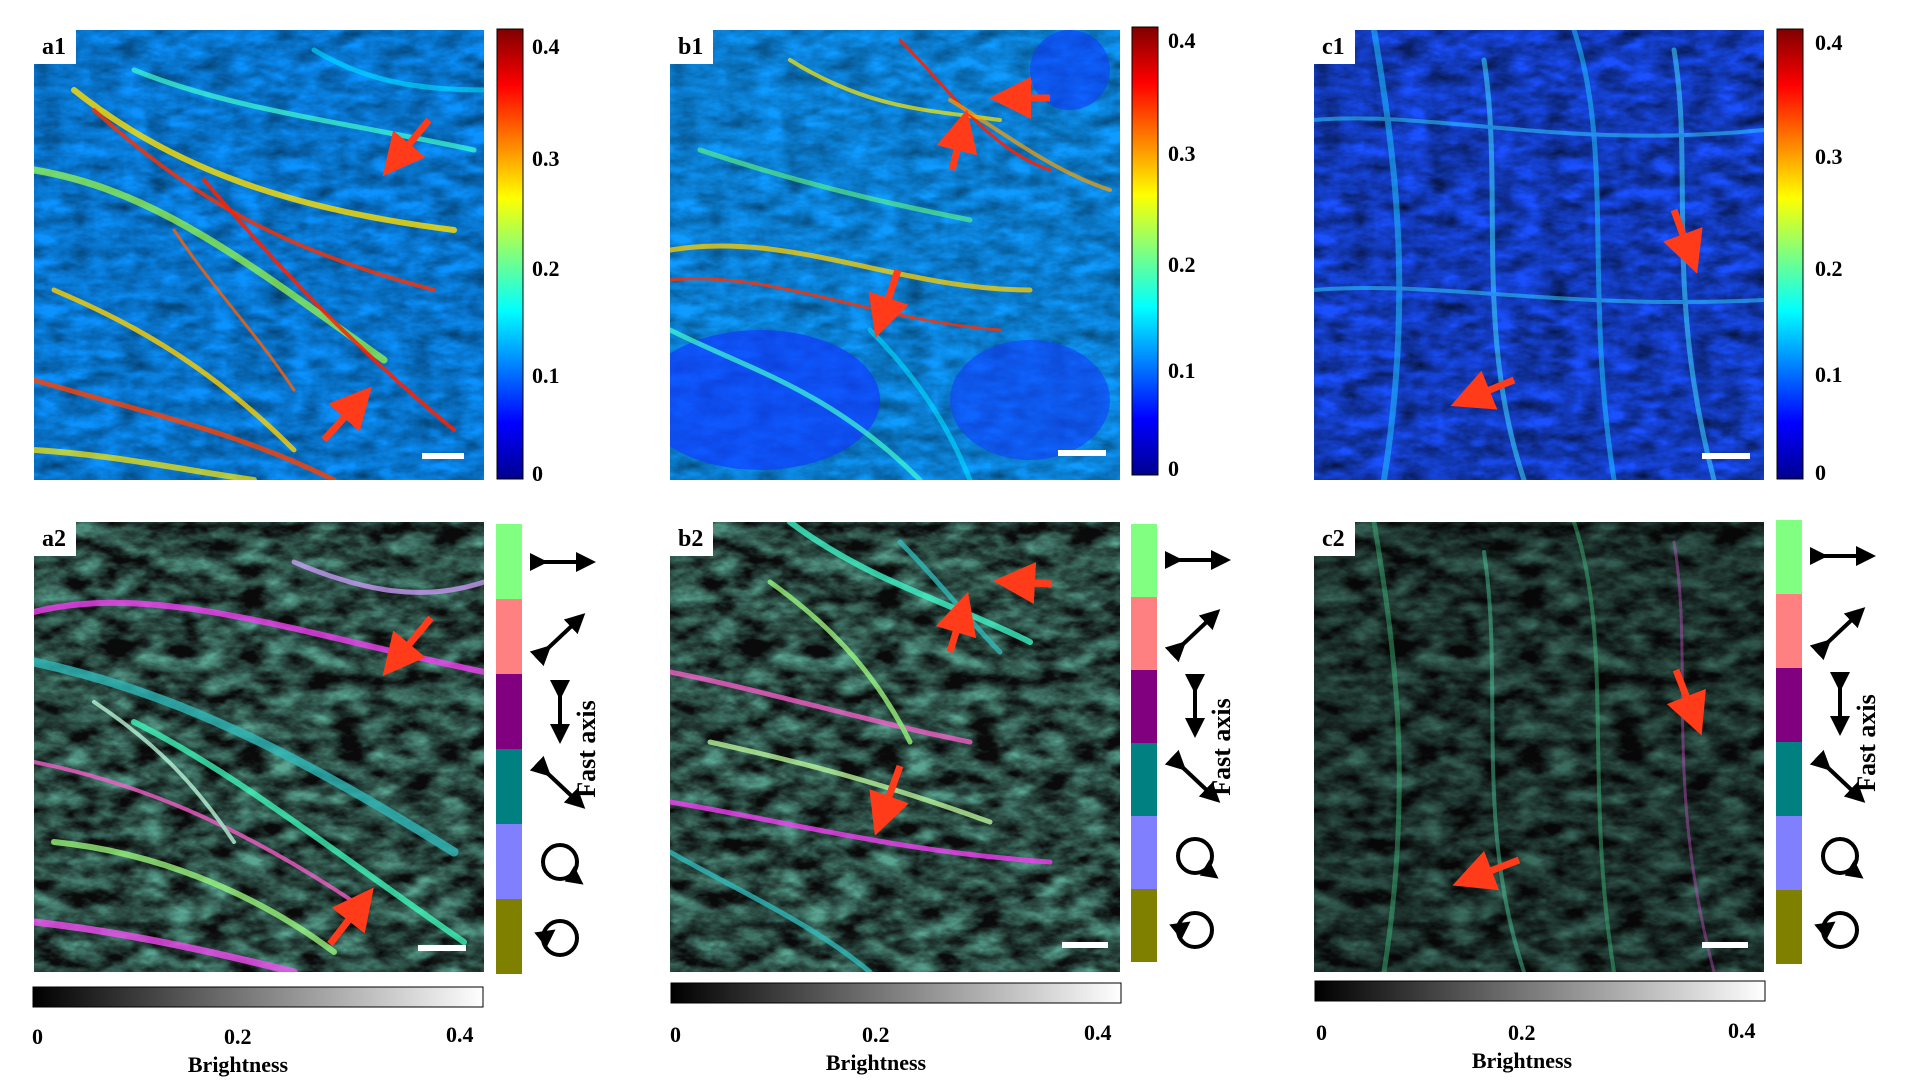 This screenshot has width=1906, height=1080. What do you see at coordinates (692, 47) in the screenshot?
I see `panel-label-b1: b1` at bounding box center [692, 47].